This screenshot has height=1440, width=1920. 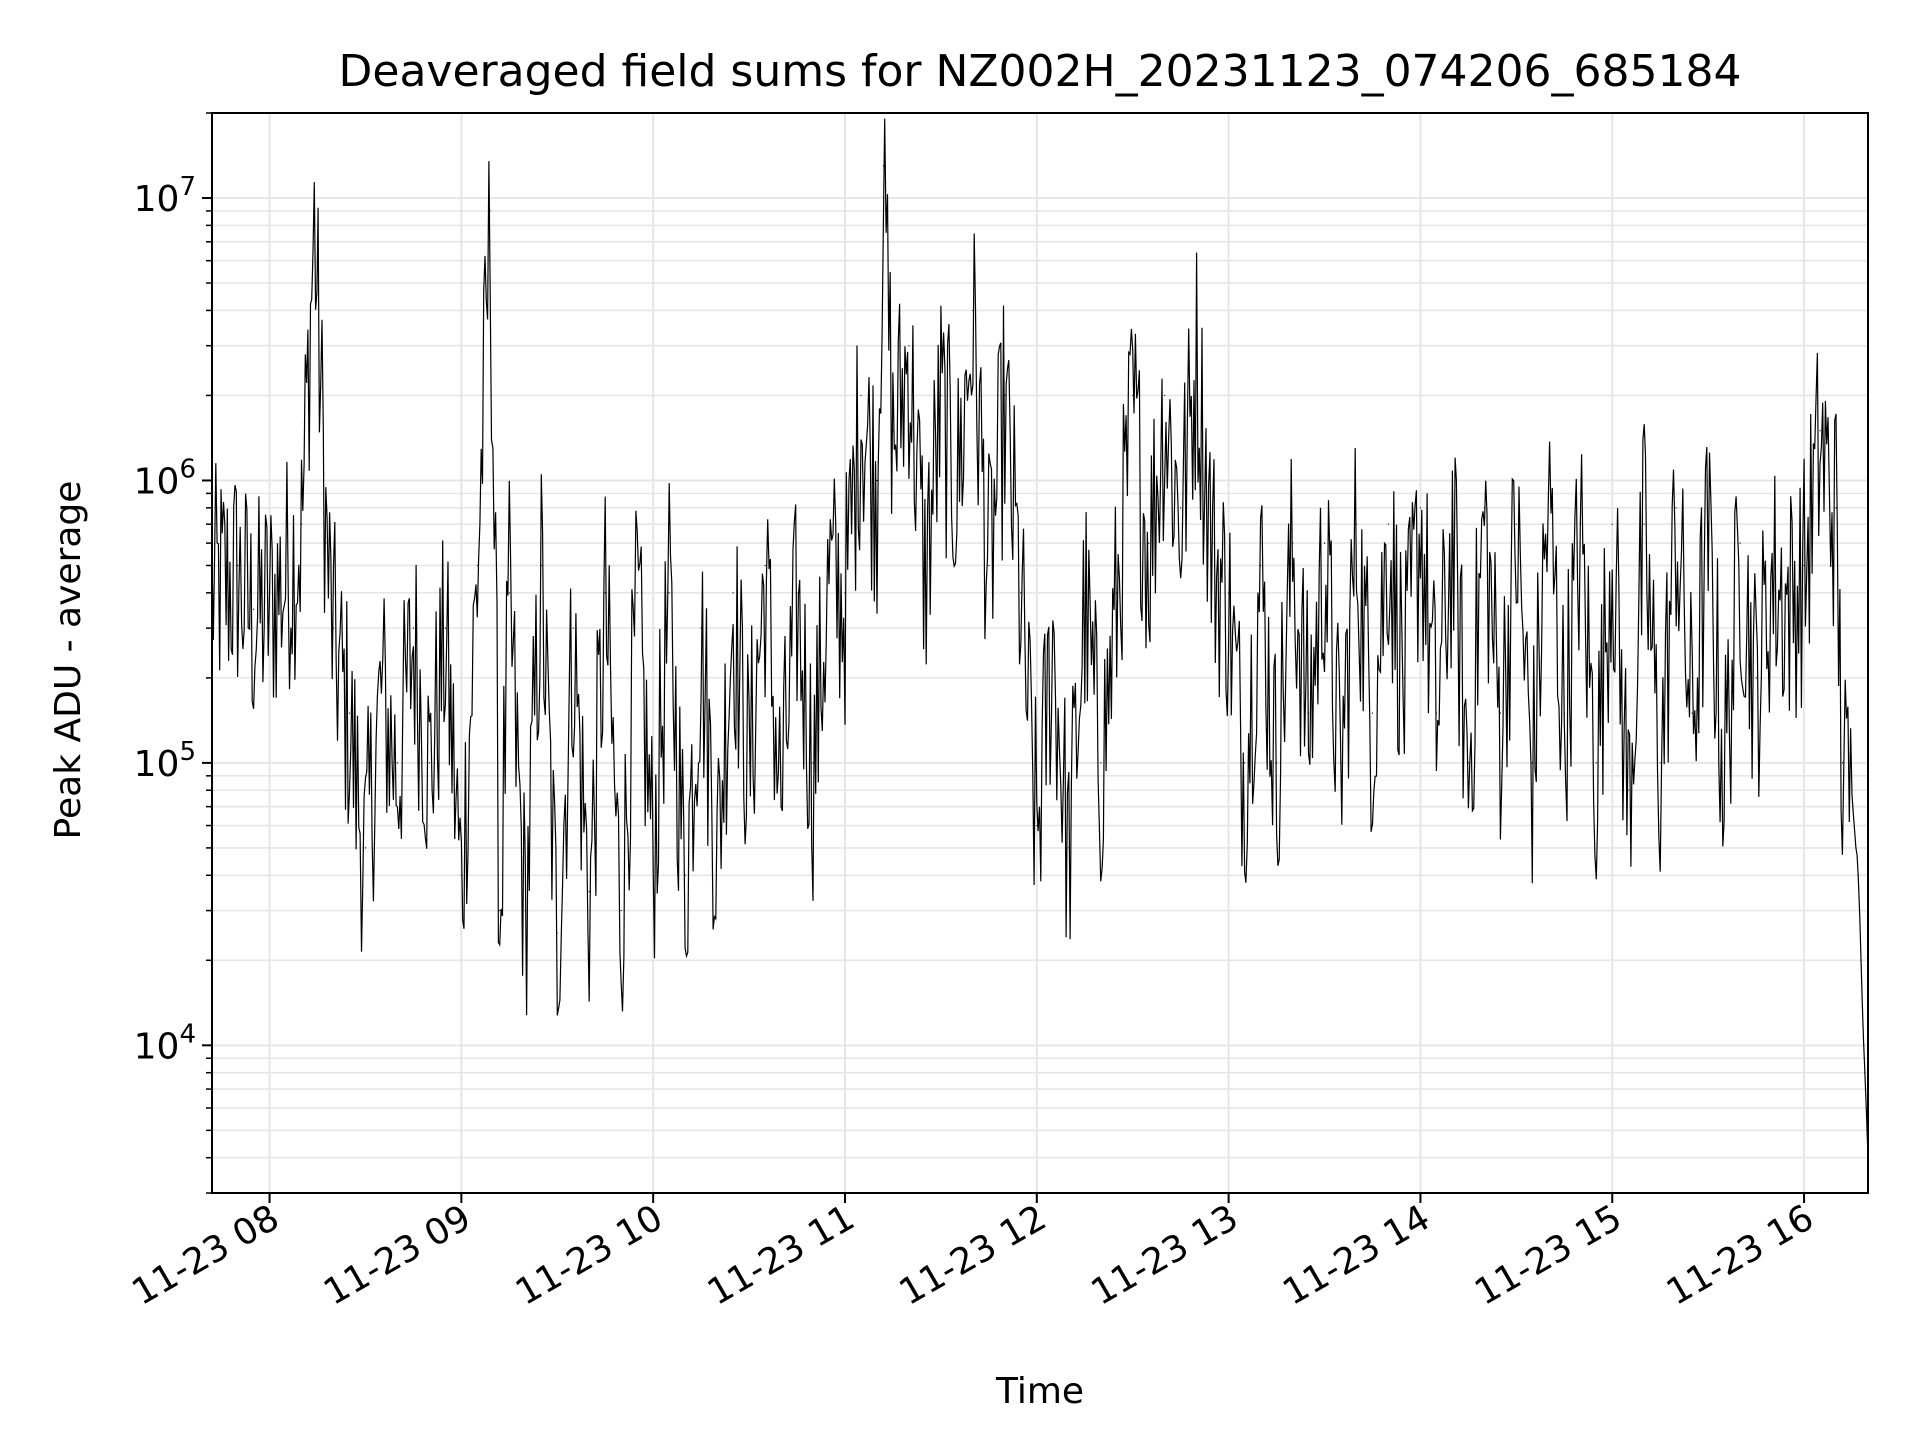 I want to click on y-axis-ticks: 10⁴ 10⁵ 10⁶ 10⁷, so click(x=173, y=653).